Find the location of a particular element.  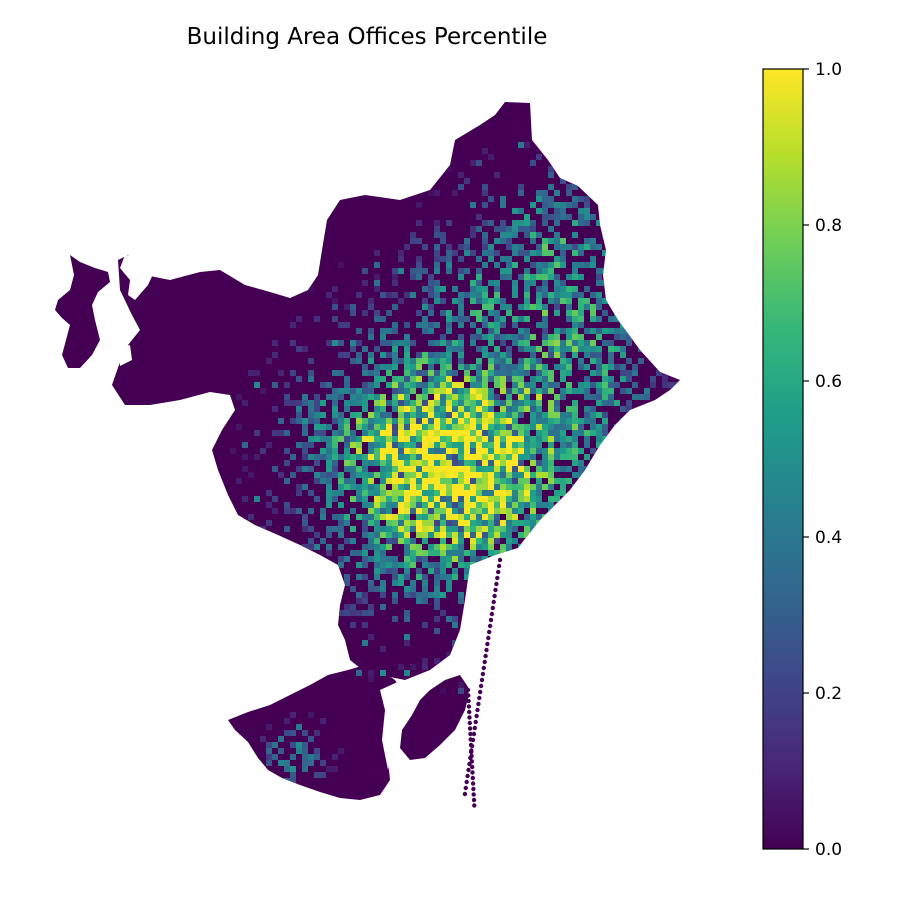

map-title: Building Area Offices Percentile is located at coordinates (367, 37).